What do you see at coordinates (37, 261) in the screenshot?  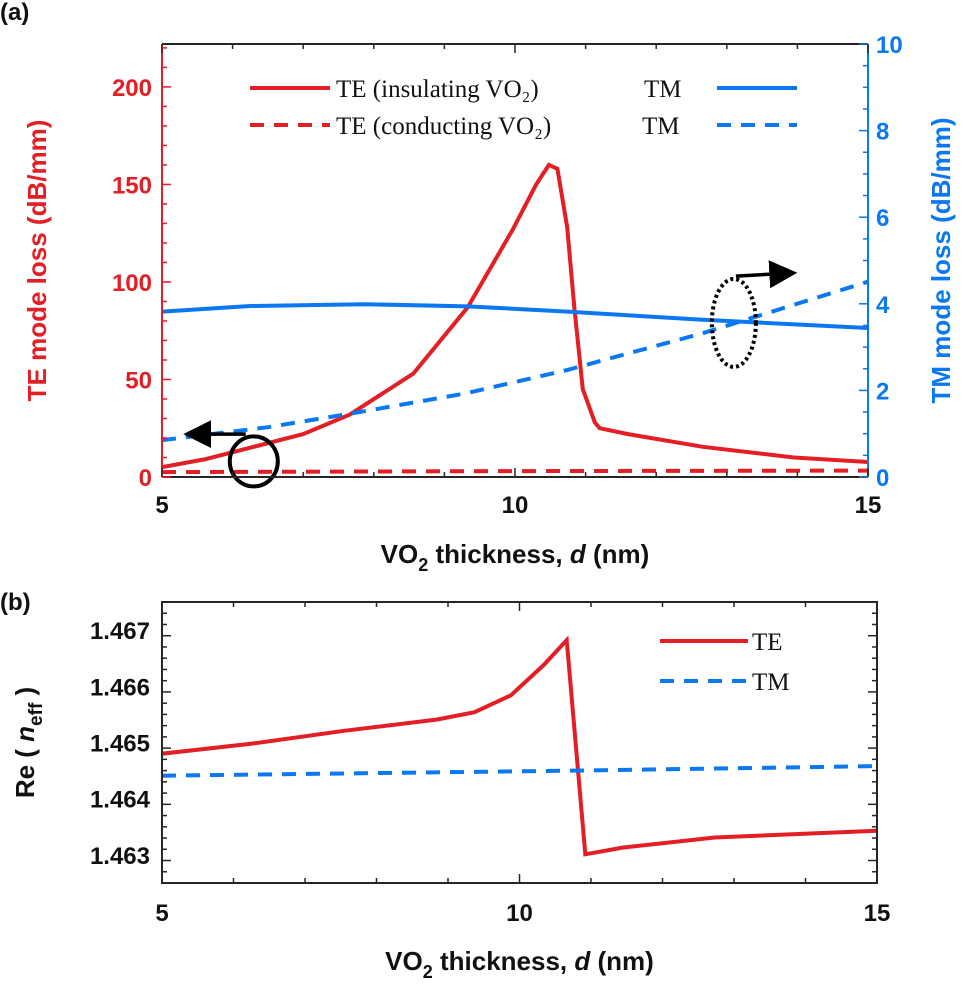 I see `y-left-axis-label: TE mode loss (dB/mm)` at bounding box center [37, 261].